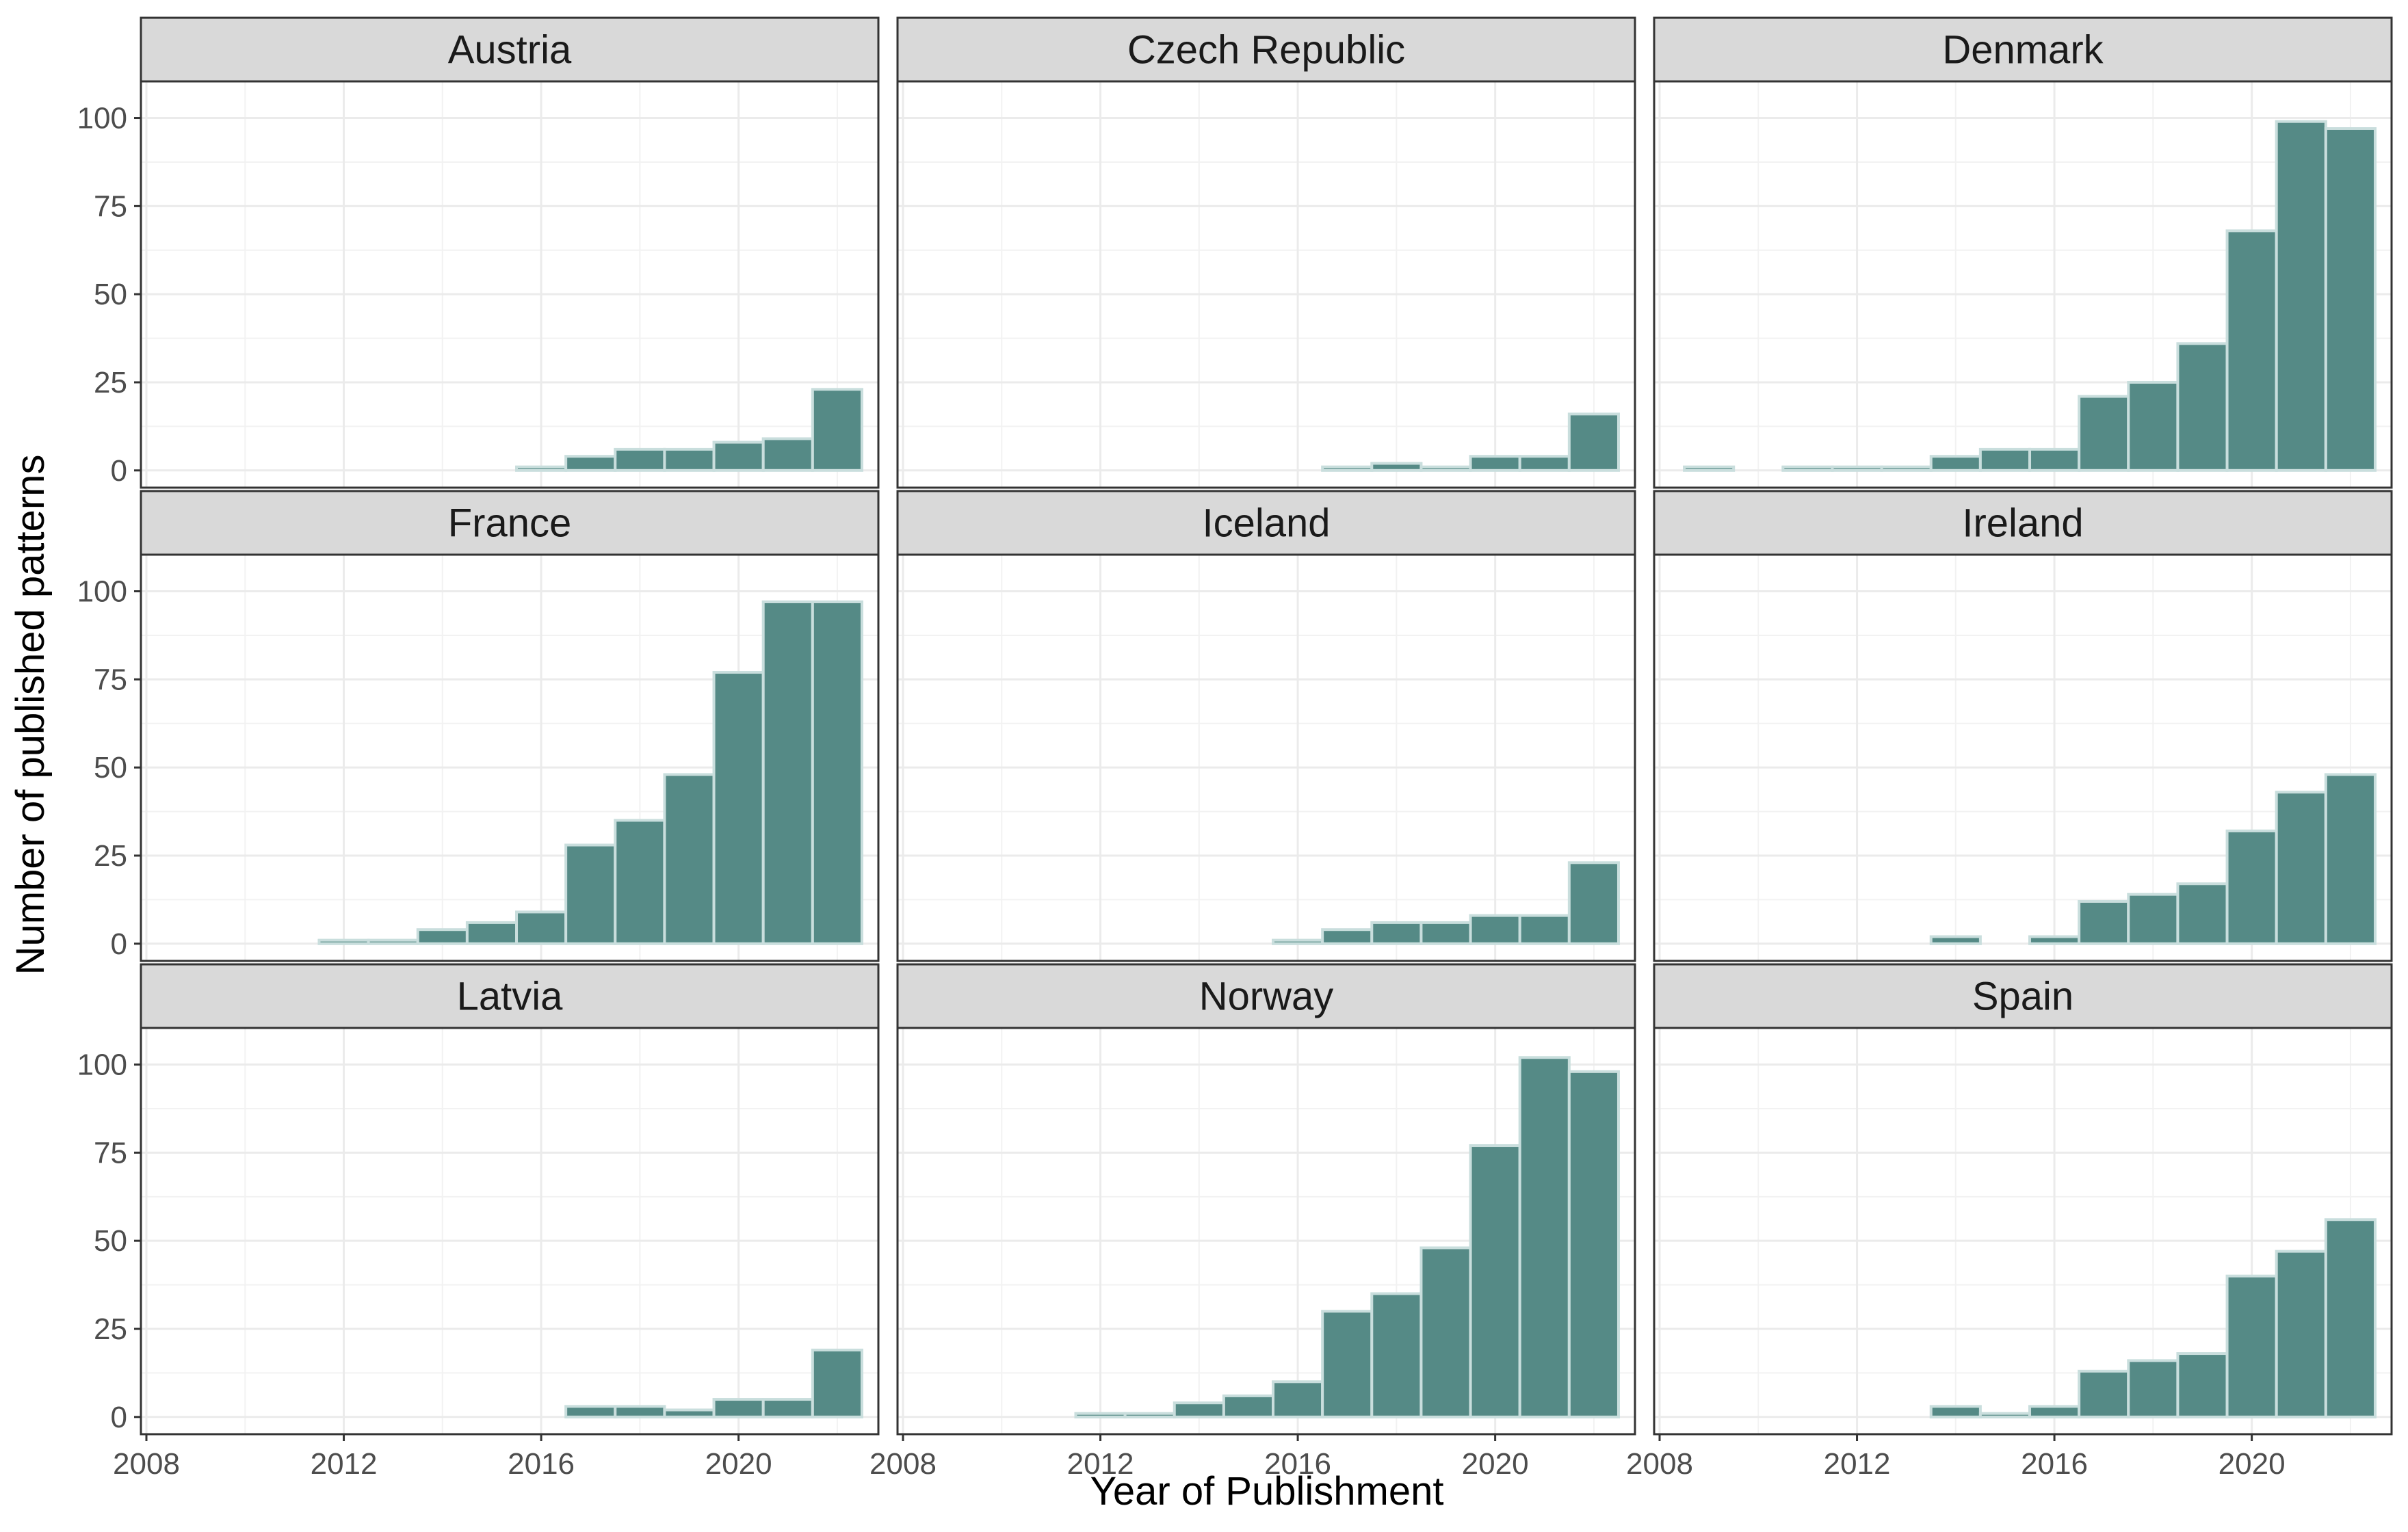 Image resolution: width=2408 pixels, height=1532 pixels. I want to click on facet-panel: Latvia, so click(510, 1199).